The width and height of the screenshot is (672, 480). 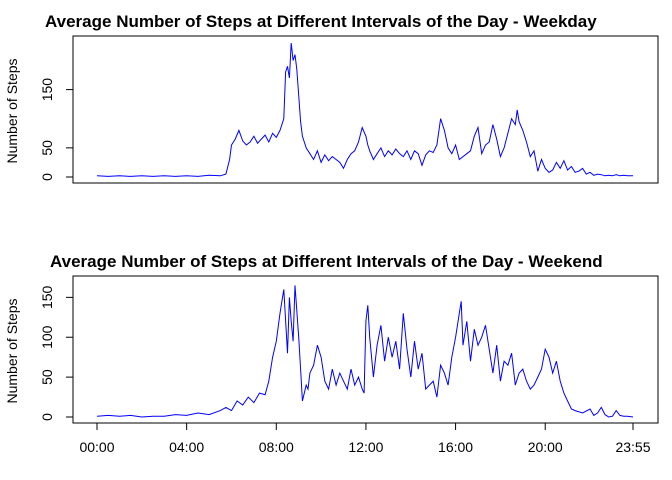 I want to click on weekday-y-tick-label: 50, so click(x=47, y=148).